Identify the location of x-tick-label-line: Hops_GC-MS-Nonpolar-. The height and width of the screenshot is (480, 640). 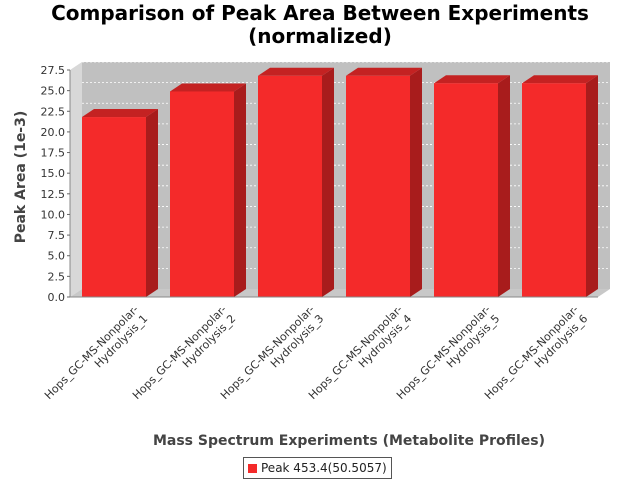
(91, 352).